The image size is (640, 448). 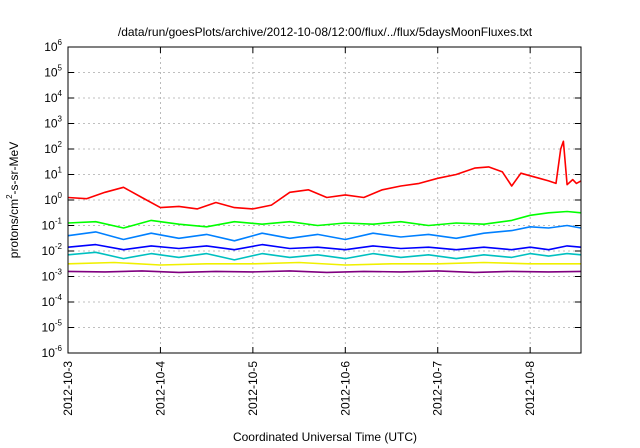 What do you see at coordinates (52, 276) in the screenshot?
I see `y-tick-label: 10⁻³` at bounding box center [52, 276].